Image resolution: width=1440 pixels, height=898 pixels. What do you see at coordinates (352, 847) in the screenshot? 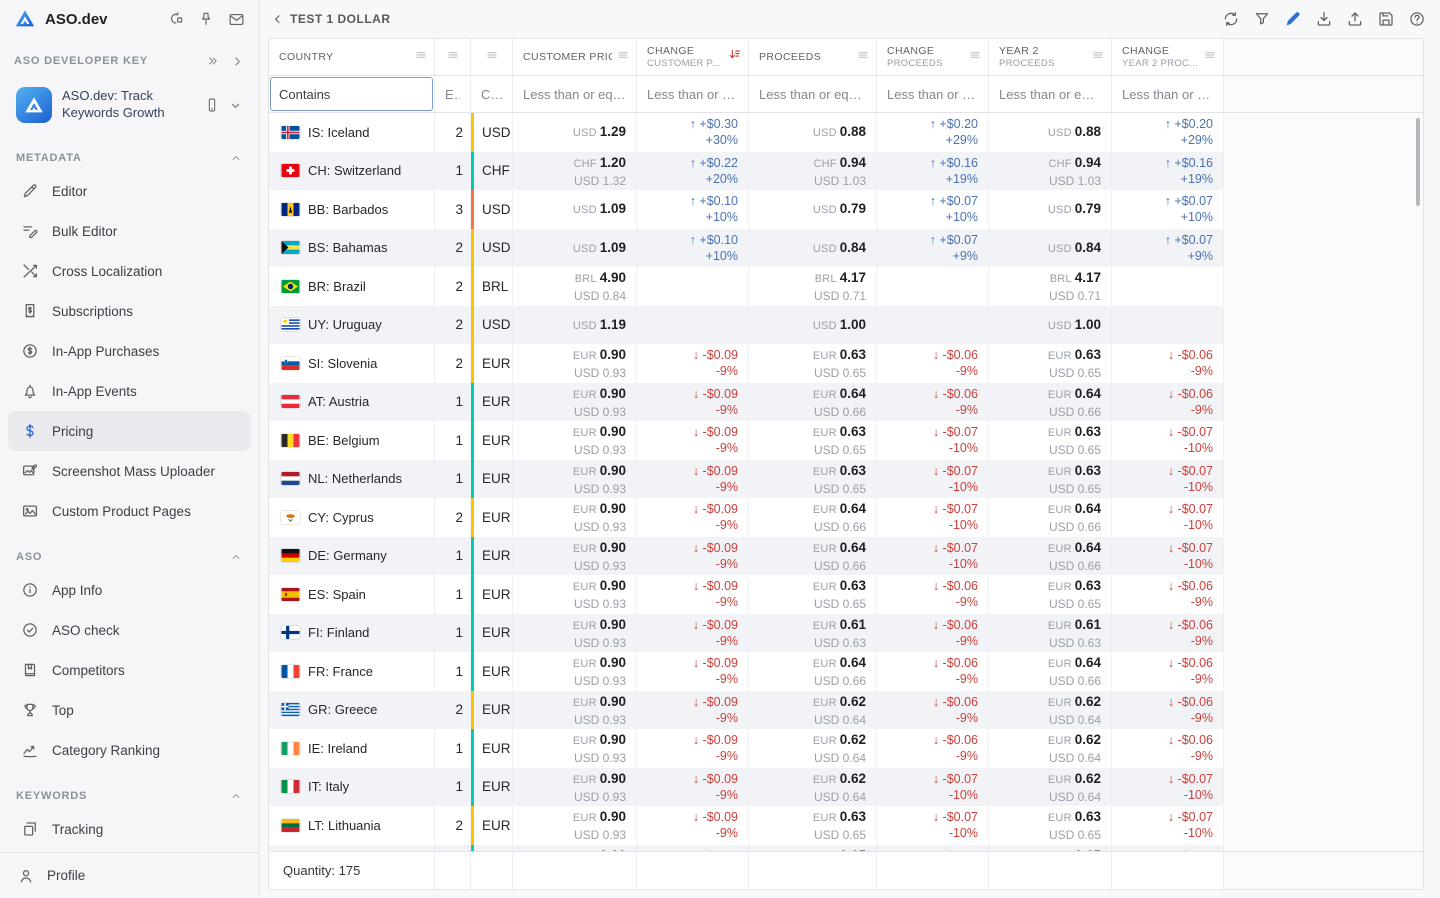
I see `cell-country: LU: Luxembourg` at bounding box center [352, 847].